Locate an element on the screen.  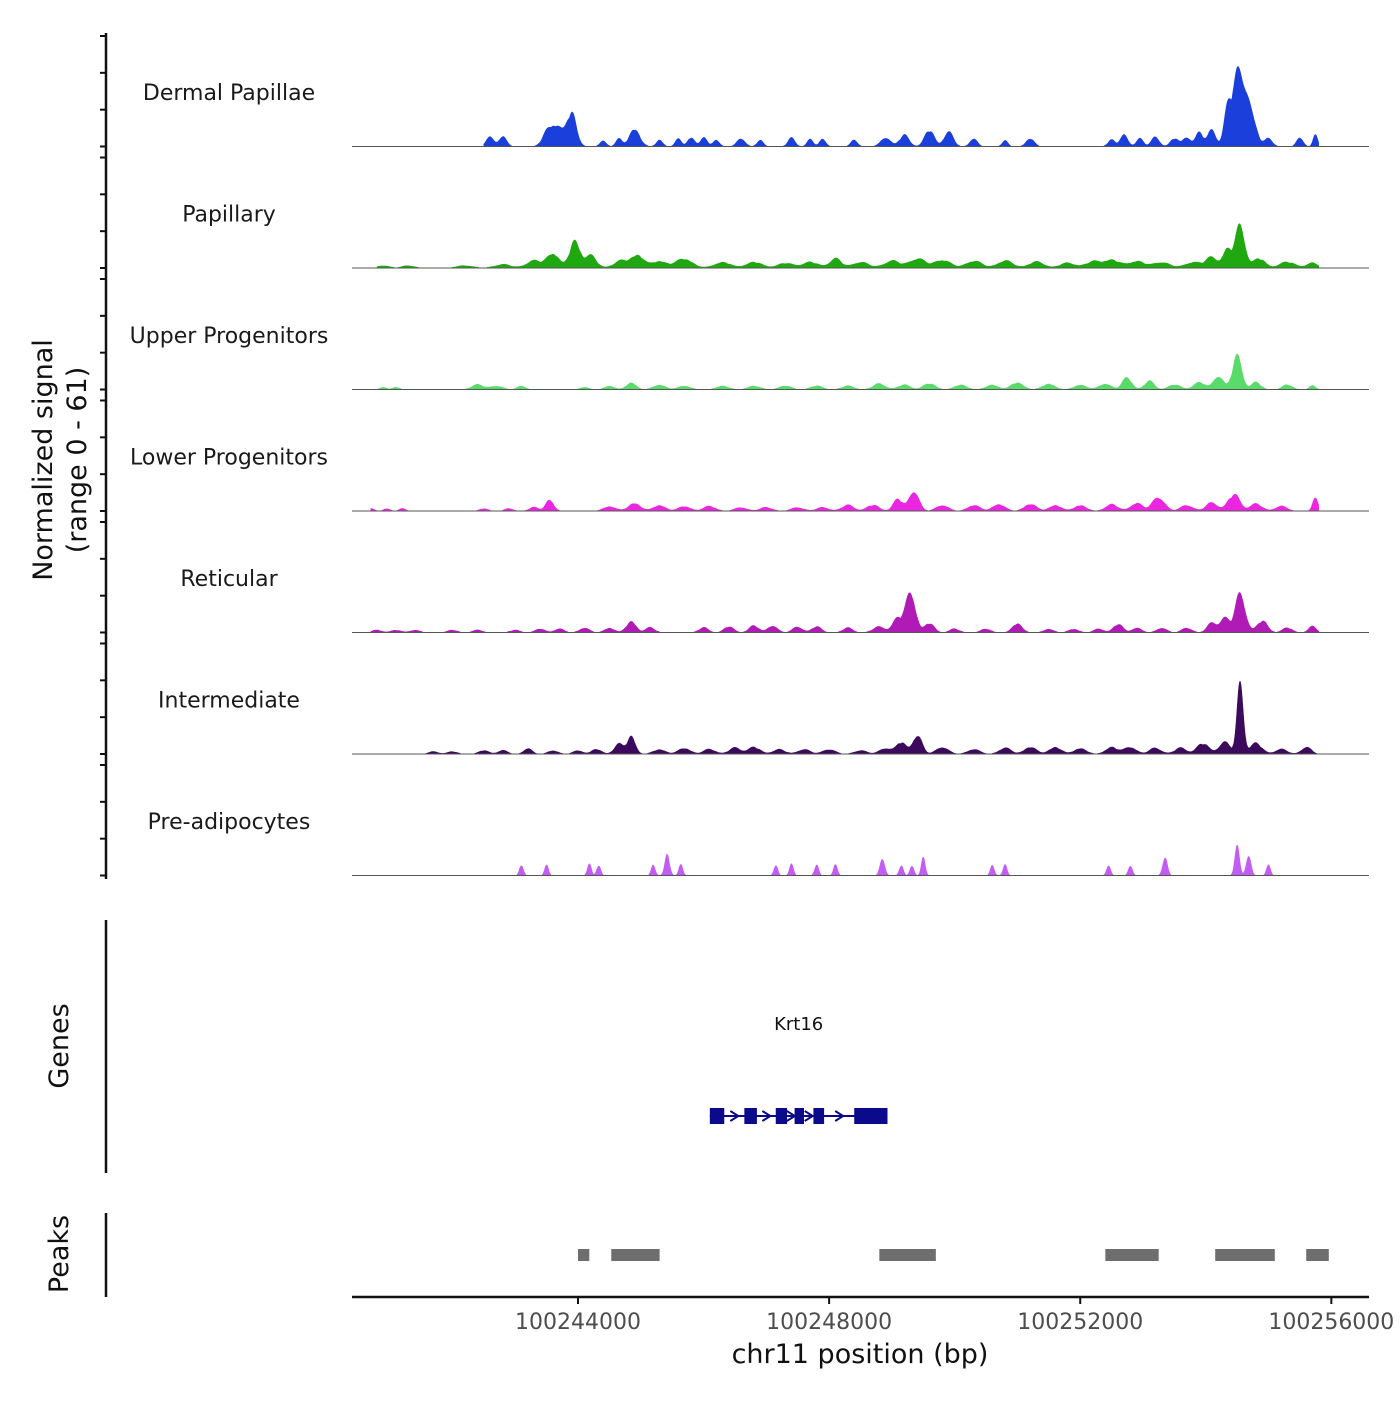
genes-panel-title: Genes is located at coordinates (59, 1045).